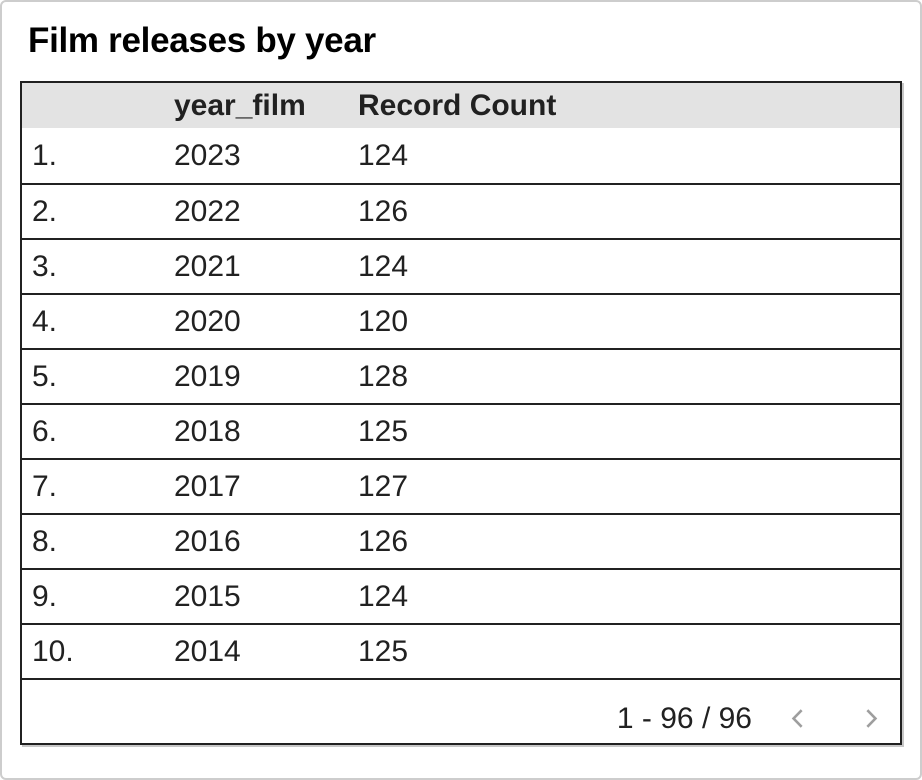 The image size is (922, 780). Describe the element at coordinates (53, 651) in the screenshot. I see `row-index: 10.` at that location.